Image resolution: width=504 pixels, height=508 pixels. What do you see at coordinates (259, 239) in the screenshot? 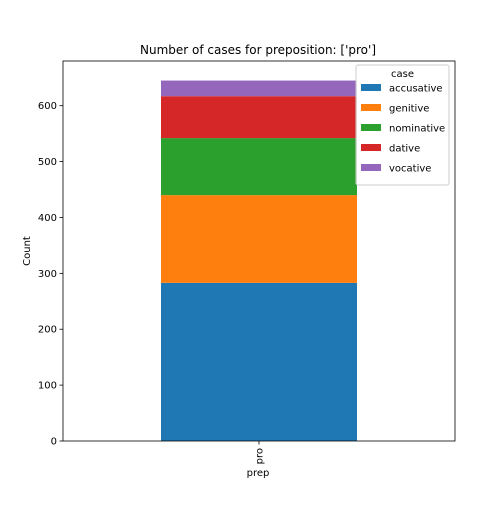
I see `bar-segment-genitive` at bounding box center [259, 239].